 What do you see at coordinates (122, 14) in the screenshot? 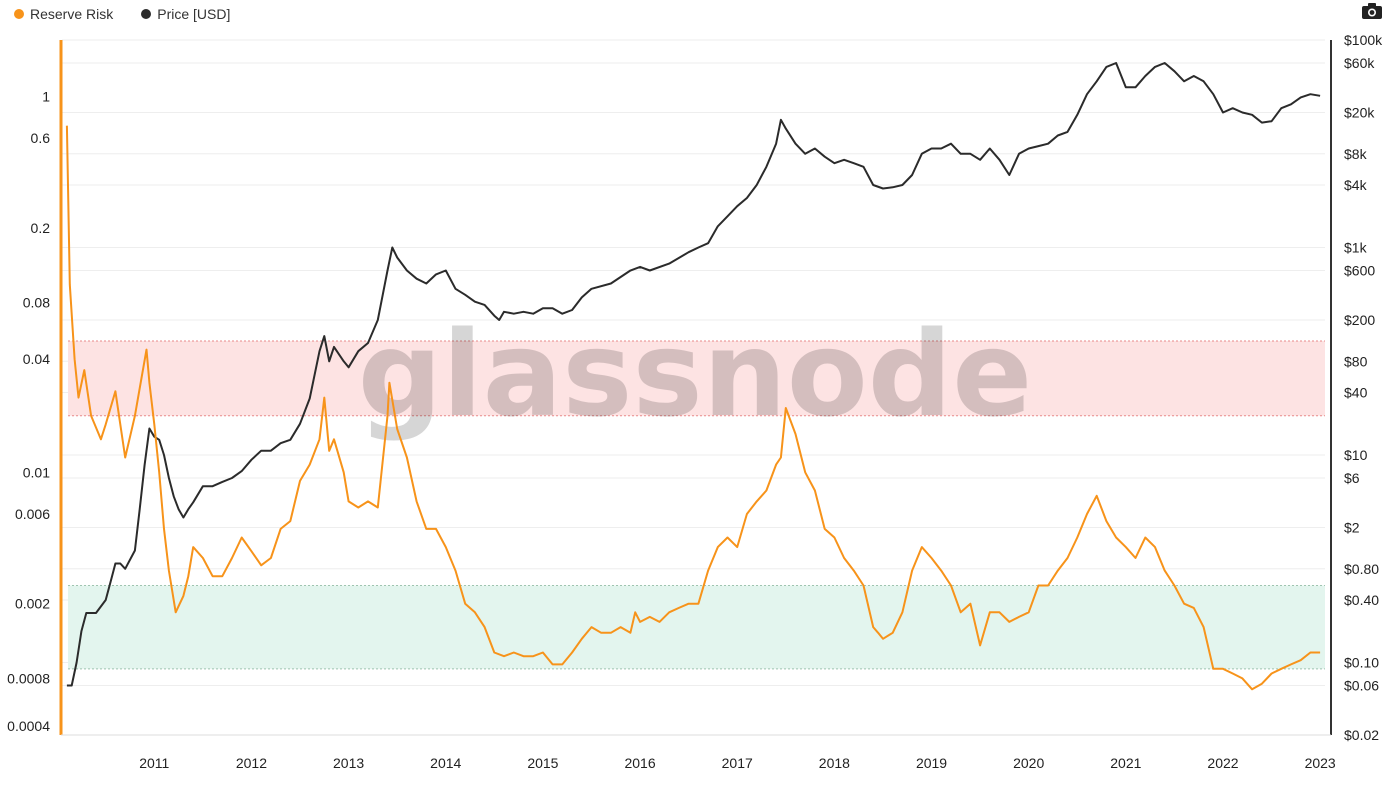
I see `chart-legend: Reserve Risk Price [USD]` at bounding box center [122, 14].